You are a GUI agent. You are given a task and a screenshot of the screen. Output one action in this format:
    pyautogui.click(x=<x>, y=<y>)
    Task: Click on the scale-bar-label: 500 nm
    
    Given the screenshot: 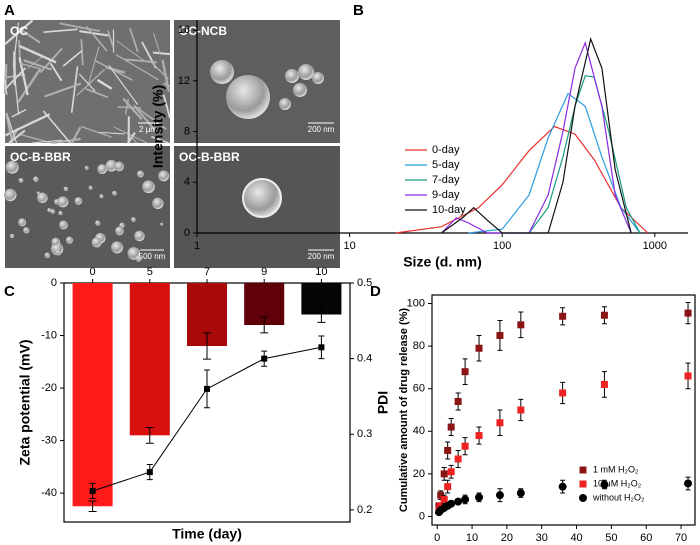 What is the action you would take?
    pyautogui.click(x=152, y=256)
    